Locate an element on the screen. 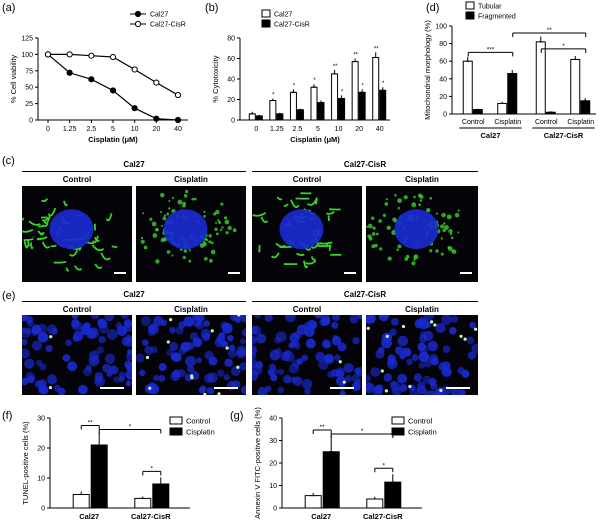 This screenshot has width=600, height=522. b-xtick-label: 40 is located at coordinates (380, 129).